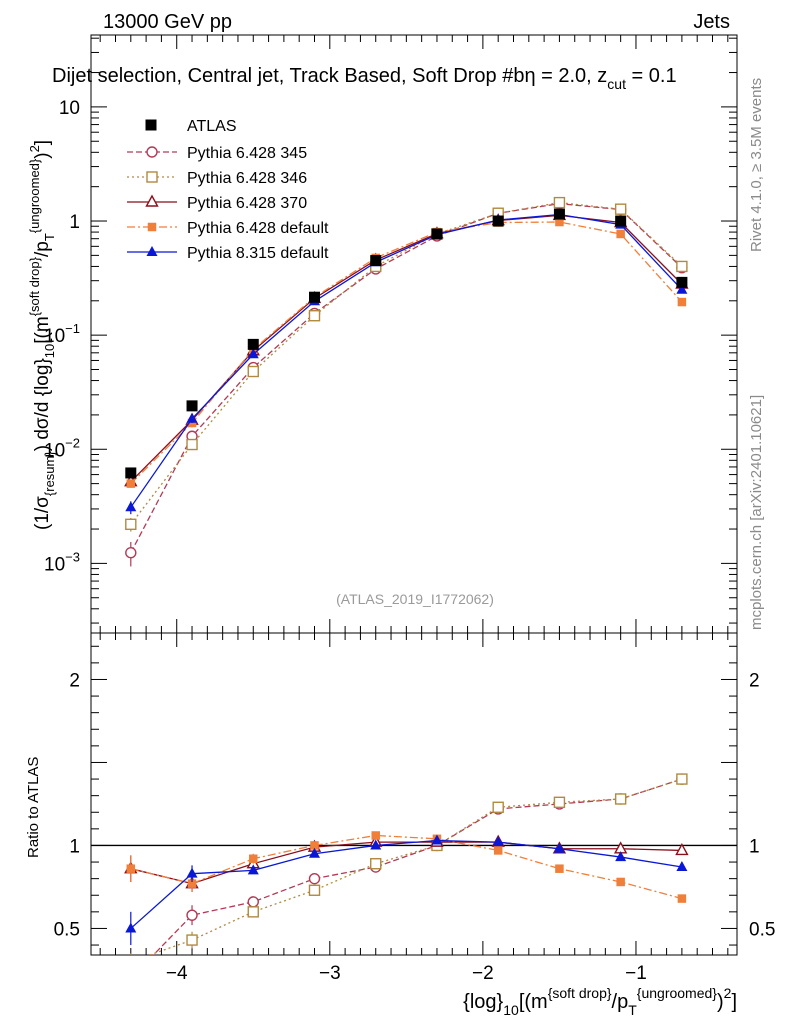  Describe the element at coordinates (33, 807) in the screenshot. I see `ratio-y-axis-label: Ratio to ATLAS` at that location.